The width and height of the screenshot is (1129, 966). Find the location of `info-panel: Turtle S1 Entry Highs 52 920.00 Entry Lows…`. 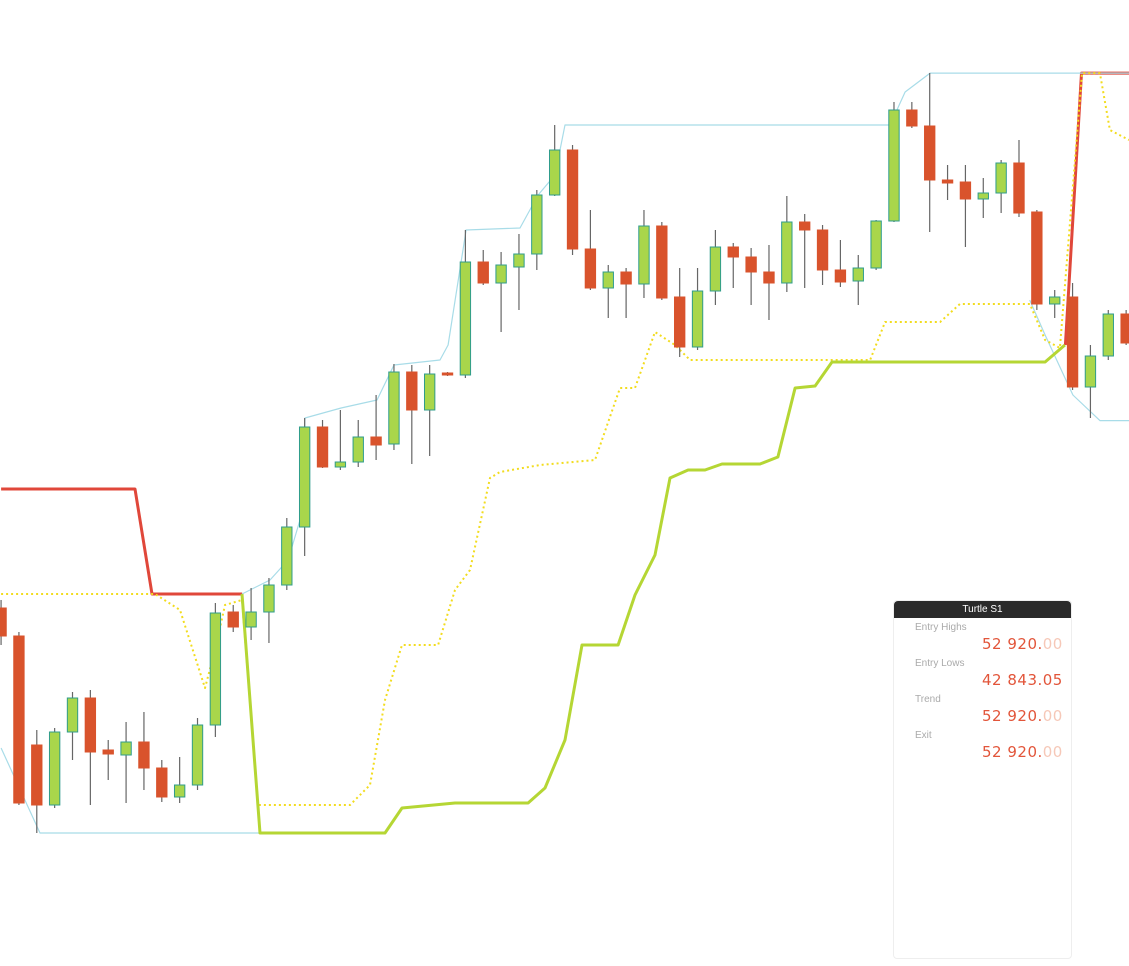

info-panel: Turtle S1 Entry Highs 52 920.00 Entry Lows… is located at coordinates (982, 779).